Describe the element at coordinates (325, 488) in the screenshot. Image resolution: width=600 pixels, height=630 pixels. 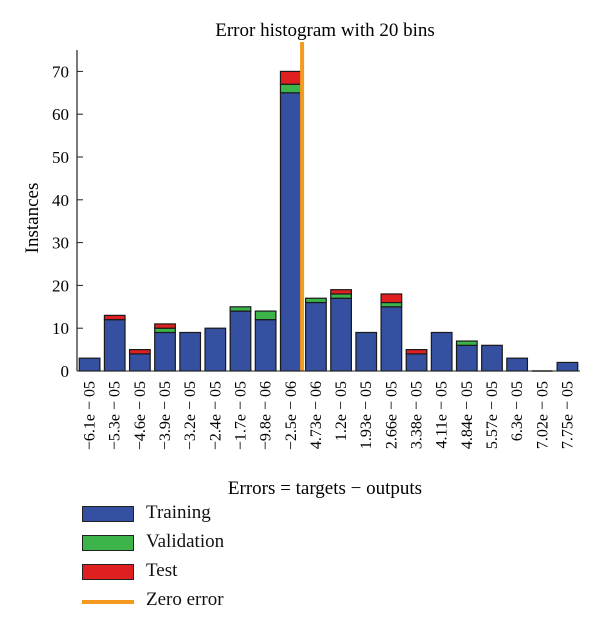
I see `x-axis-label: Errors = targets − outputs` at that location.